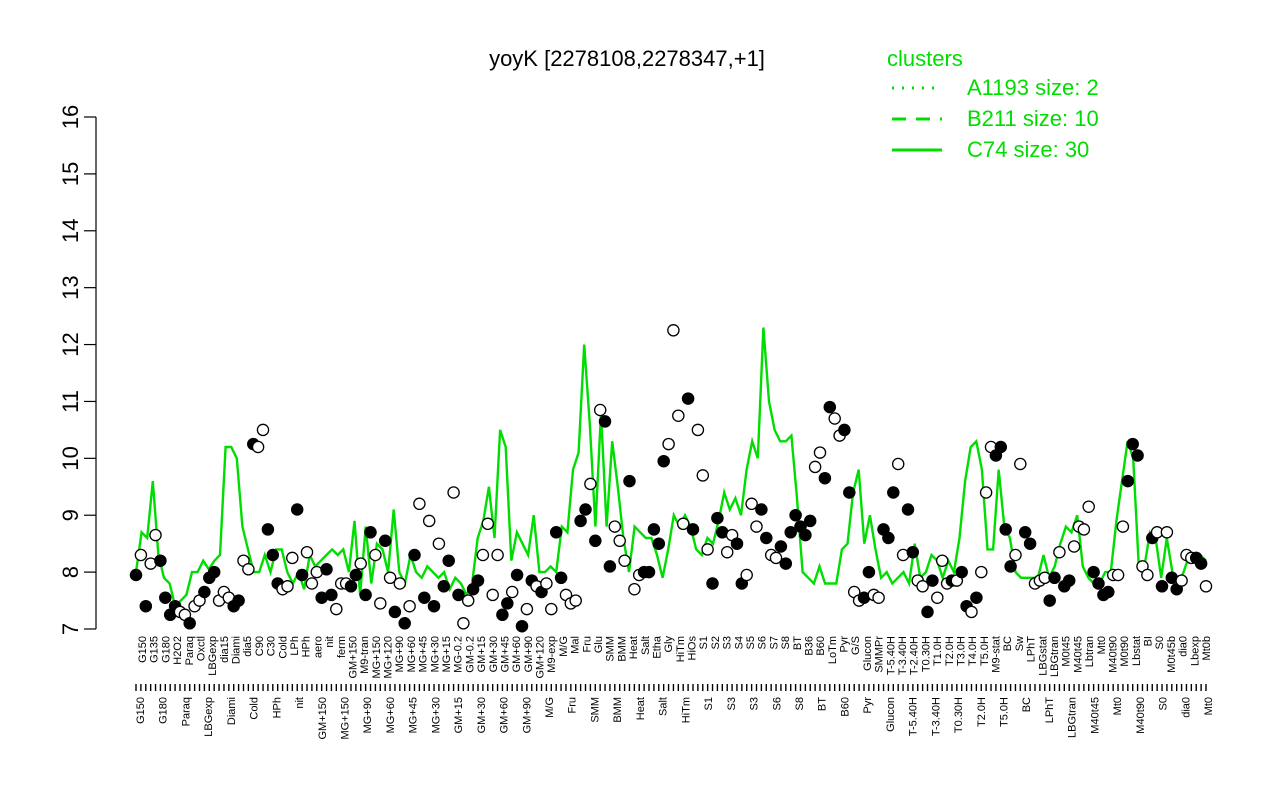 The image size is (1280, 800). Describe the element at coordinates (845, 644) in the screenshot. I see `x-tick-label: Pyr` at that location.